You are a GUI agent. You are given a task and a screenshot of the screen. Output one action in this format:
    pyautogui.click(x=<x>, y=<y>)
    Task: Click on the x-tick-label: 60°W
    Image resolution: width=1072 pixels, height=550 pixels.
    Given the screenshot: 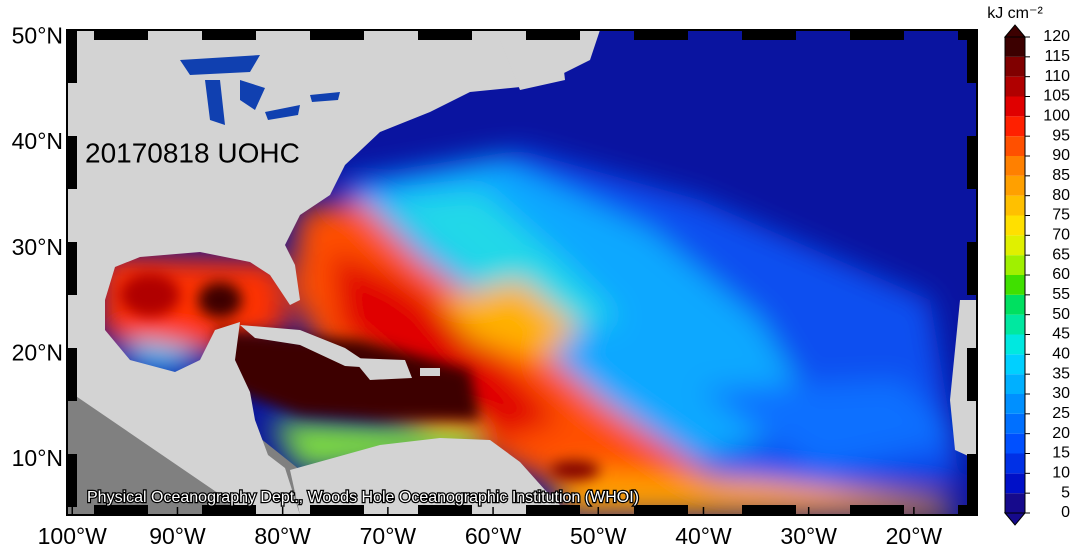 What is the action you would take?
    pyautogui.click(x=493, y=536)
    